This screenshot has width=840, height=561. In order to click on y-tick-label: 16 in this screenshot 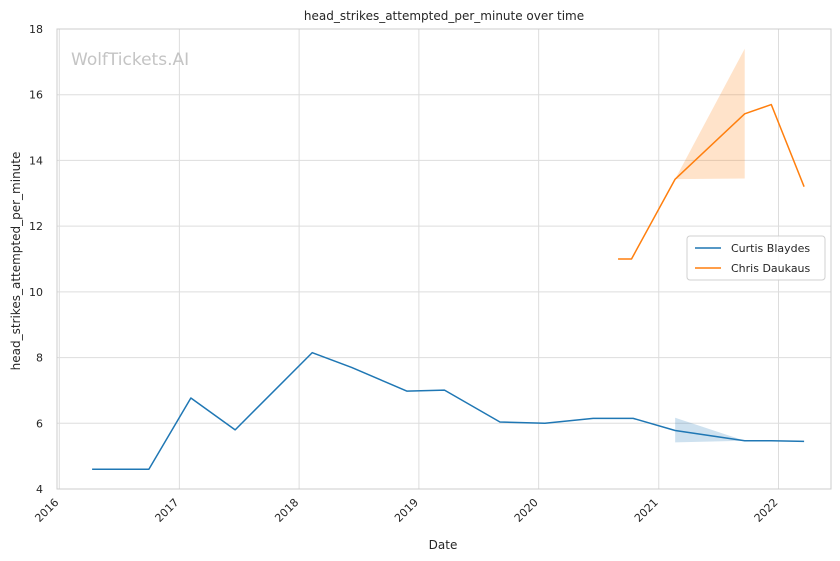, I will do `click(36, 95)`.